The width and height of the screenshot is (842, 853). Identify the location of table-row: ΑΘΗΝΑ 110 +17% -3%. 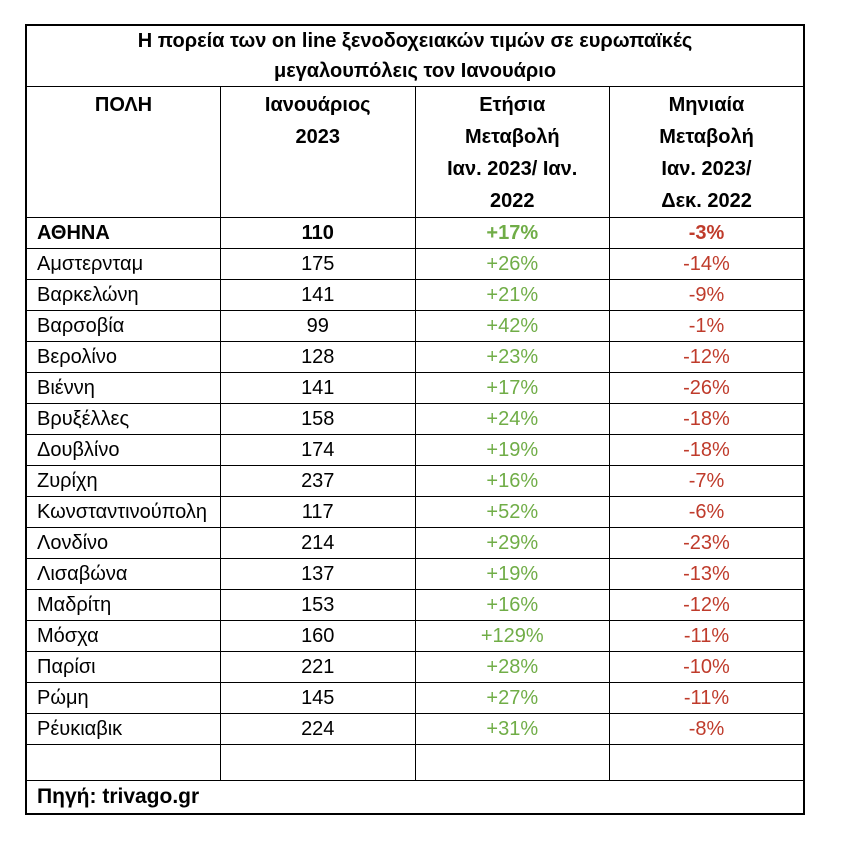
(415, 233).